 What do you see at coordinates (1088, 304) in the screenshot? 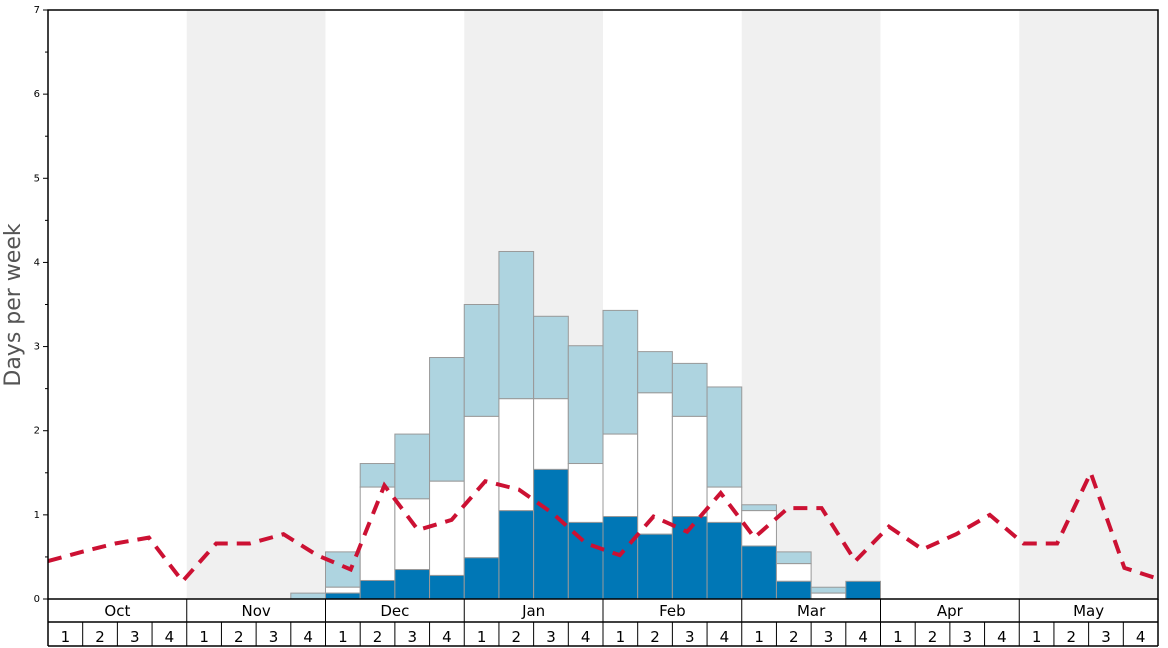
I see `month-shade-may` at bounding box center [1088, 304].